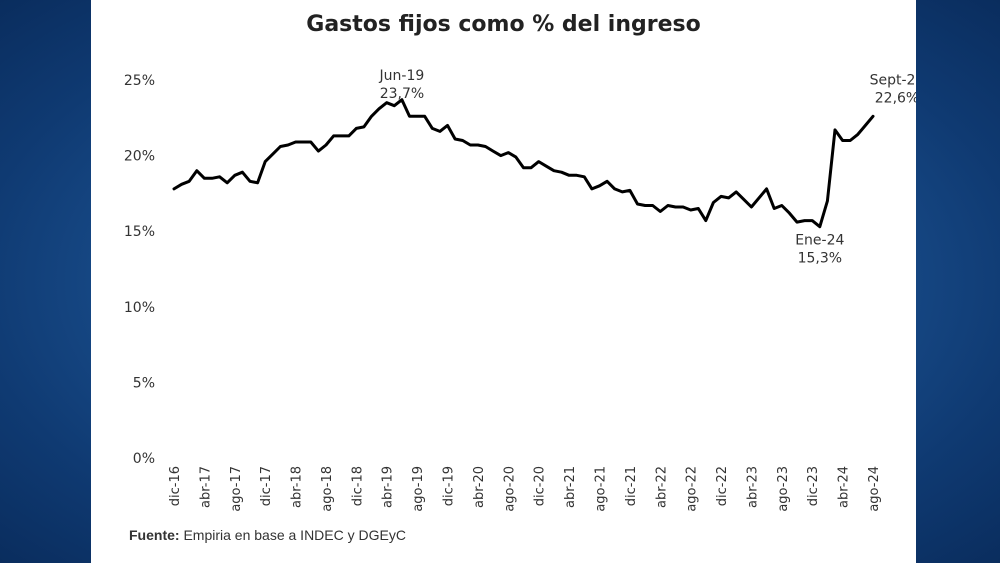  What do you see at coordinates (402, 94) in the screenshot?
I see `annotation-value: 23,7%` at bounding box center [402, 94].